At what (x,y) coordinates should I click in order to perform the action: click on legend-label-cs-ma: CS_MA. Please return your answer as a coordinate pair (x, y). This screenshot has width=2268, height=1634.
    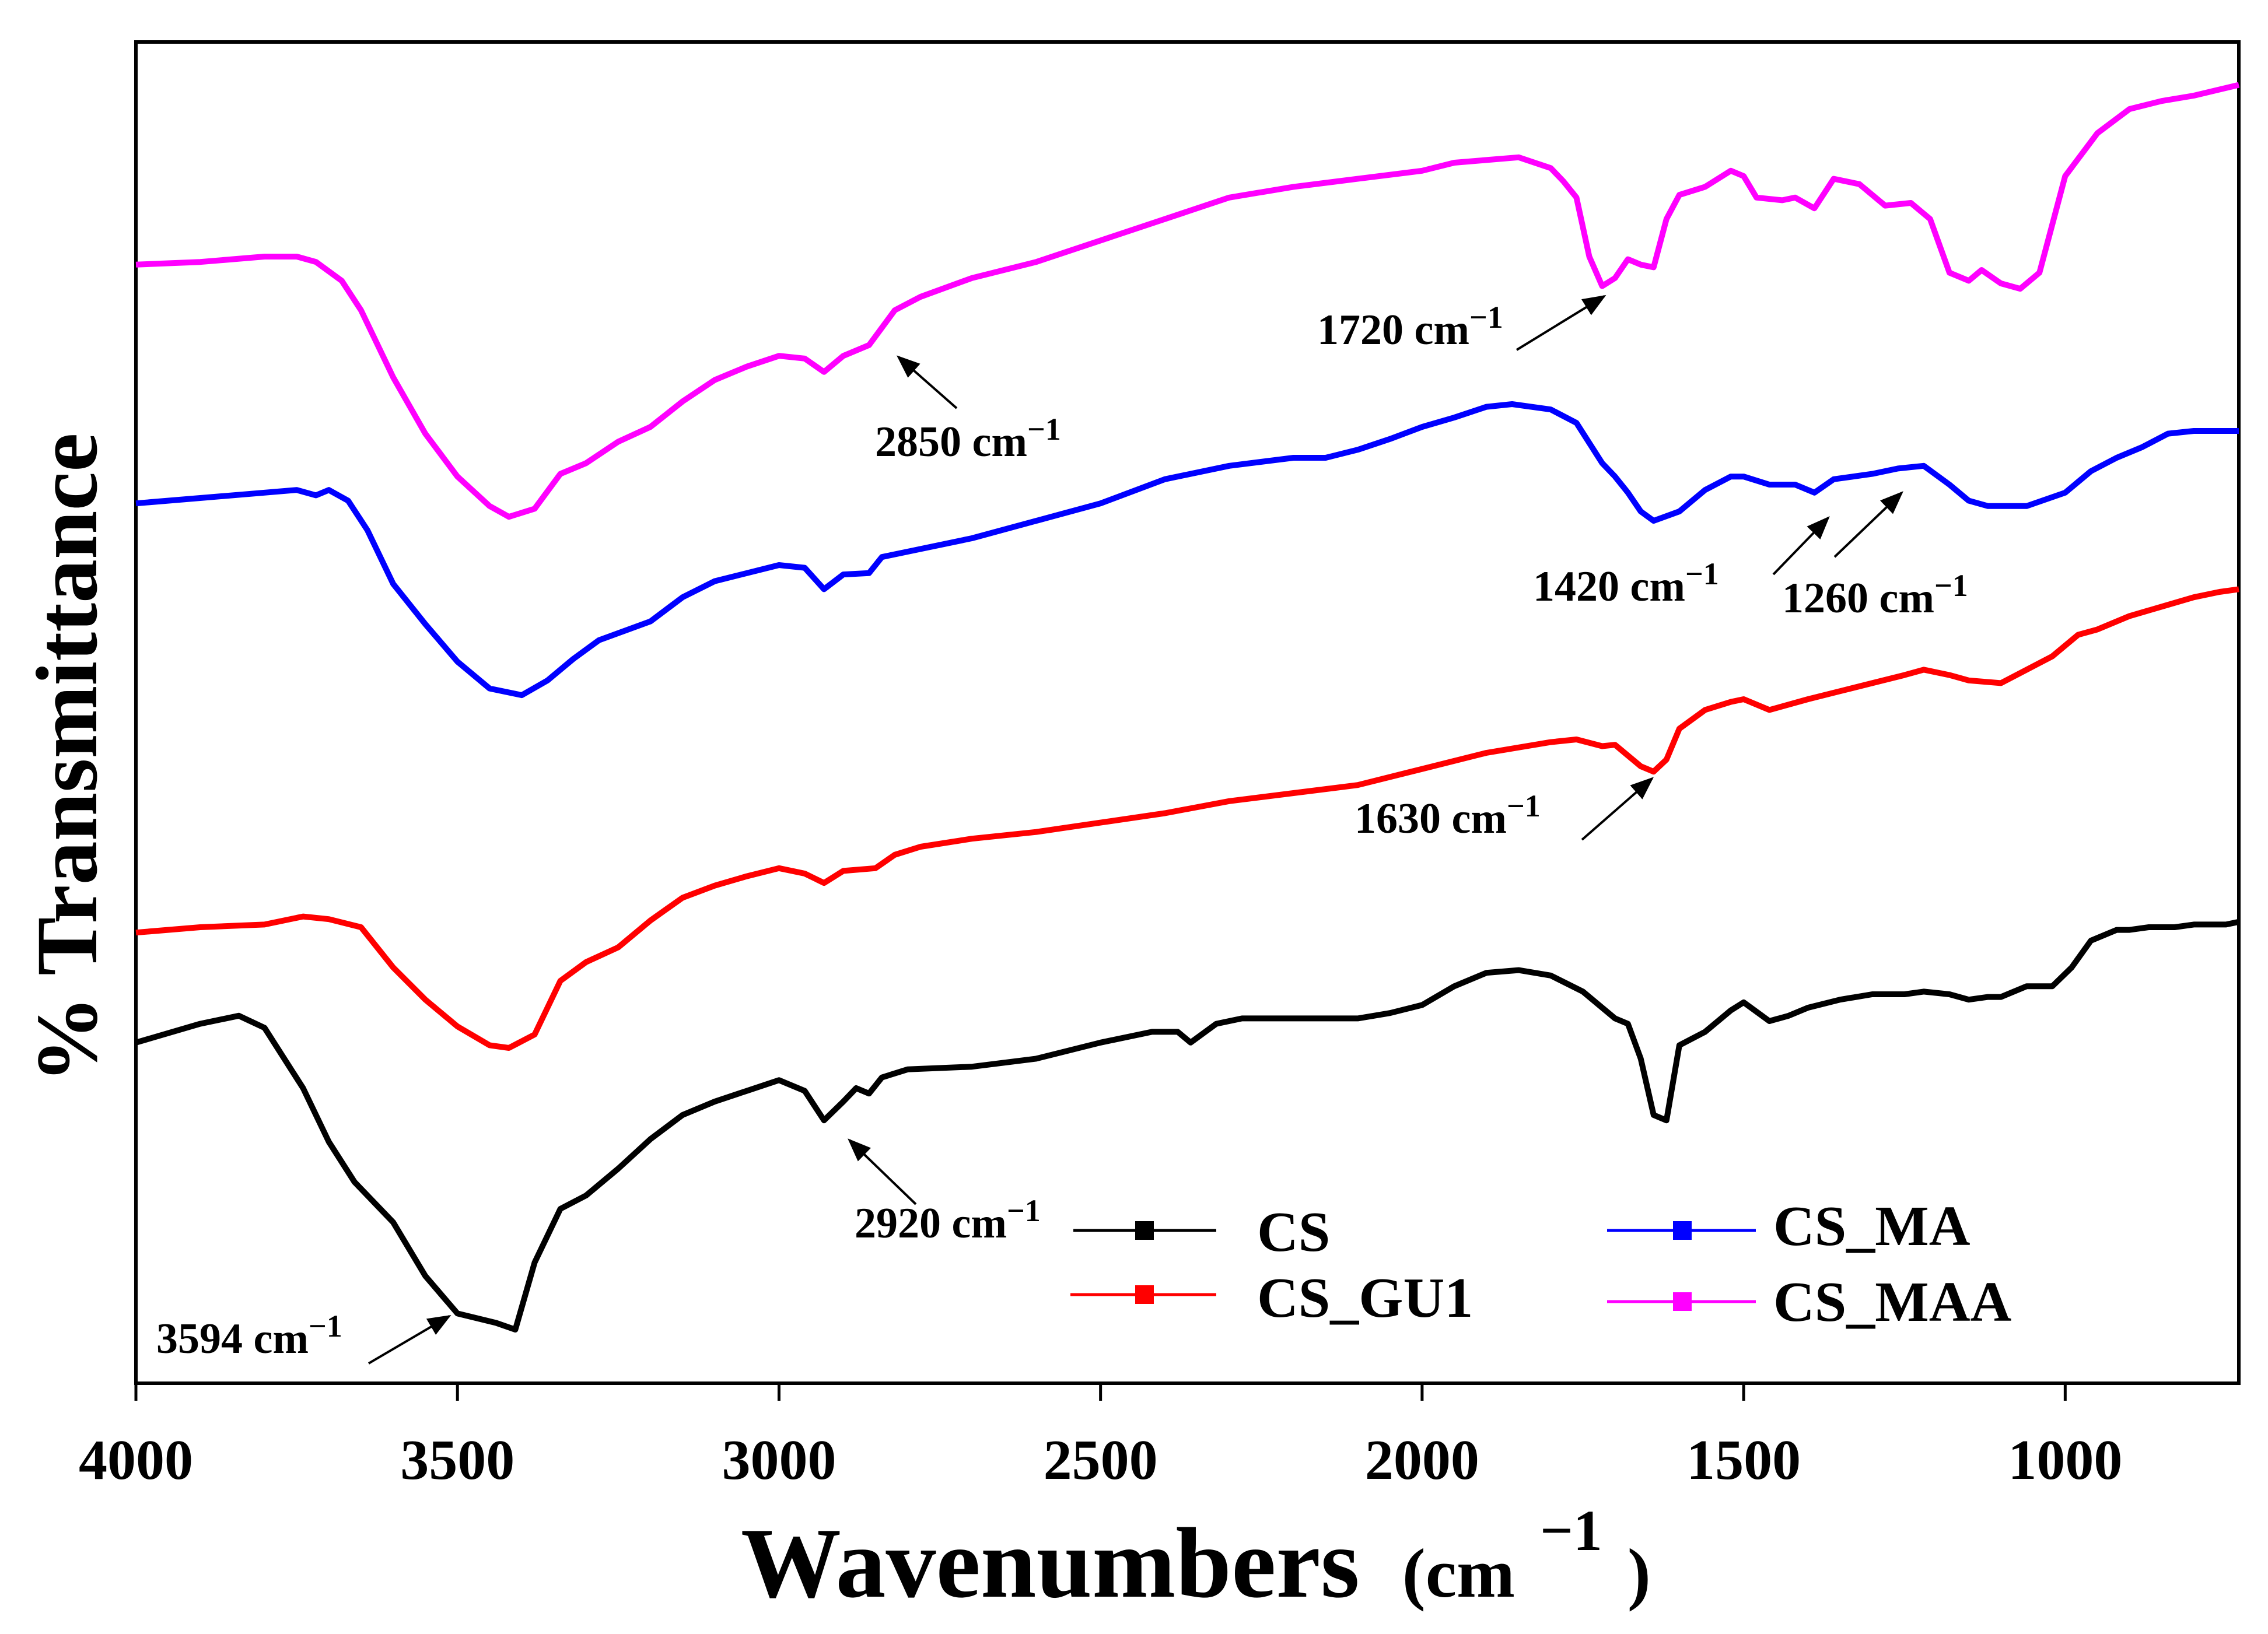
    Looking at the image, I should click on (1872, 1226).